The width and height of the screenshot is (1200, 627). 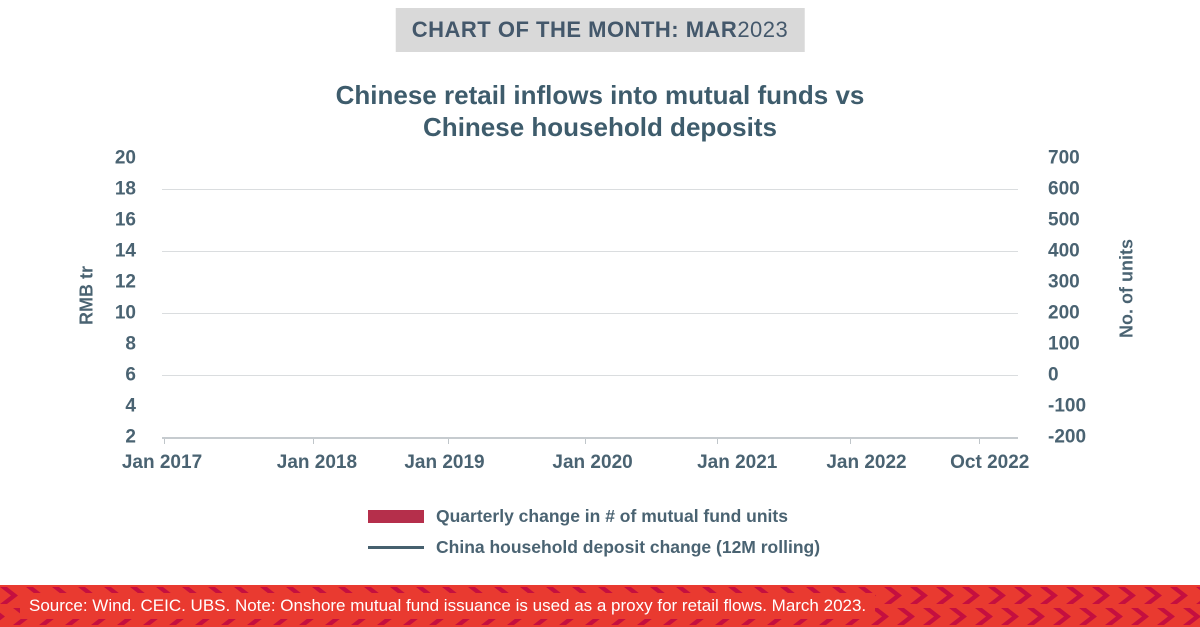 I want to click on x-axis-label: Jan 2020, so click(x=592, y=462).